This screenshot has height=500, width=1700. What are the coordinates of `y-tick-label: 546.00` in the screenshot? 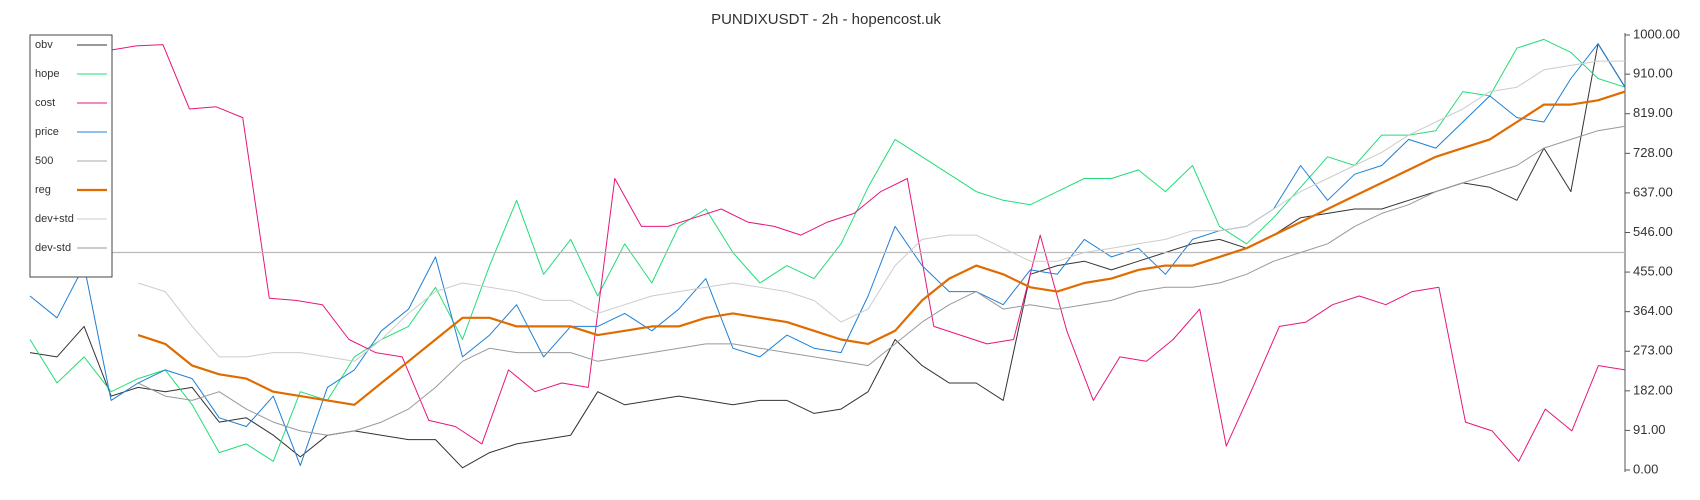 It's located at (1653, 231).